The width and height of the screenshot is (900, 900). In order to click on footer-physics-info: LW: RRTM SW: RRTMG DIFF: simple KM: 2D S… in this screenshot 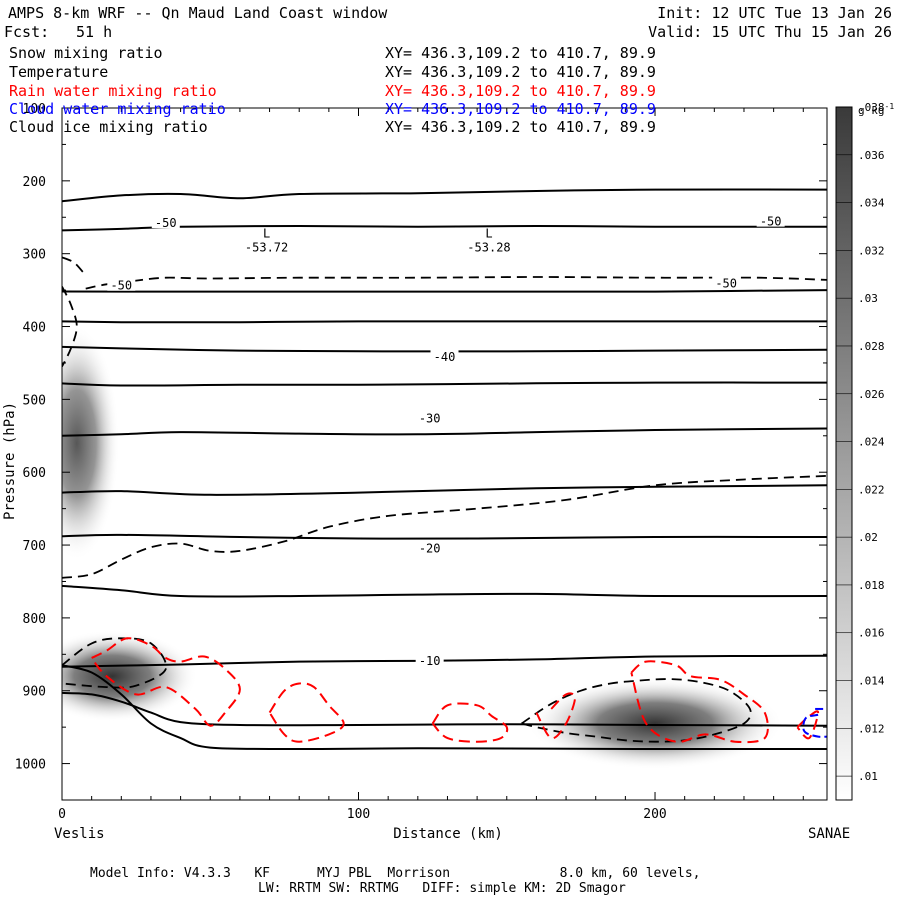, I will do `click(442, 888)`.